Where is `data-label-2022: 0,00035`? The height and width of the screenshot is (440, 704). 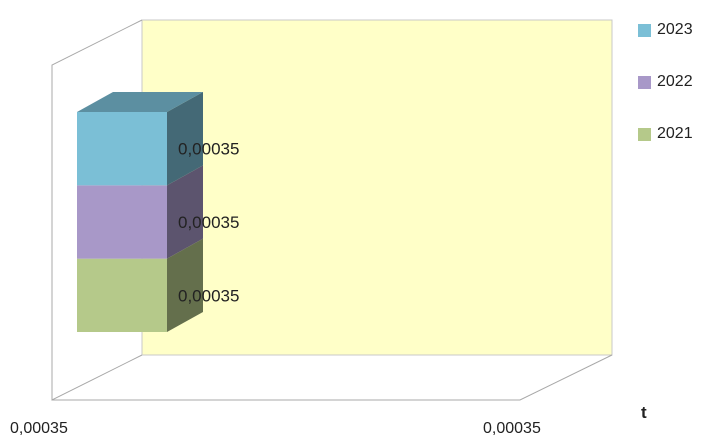
data-label-2022: 0,00035 is located at coordinates (208, 222).